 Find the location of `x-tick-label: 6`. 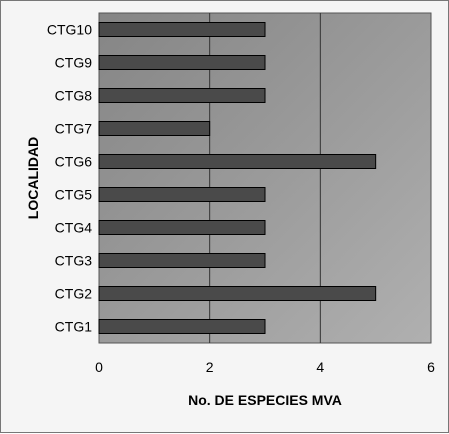

x-tick-label: 6 is located at coordinates (431, 367).